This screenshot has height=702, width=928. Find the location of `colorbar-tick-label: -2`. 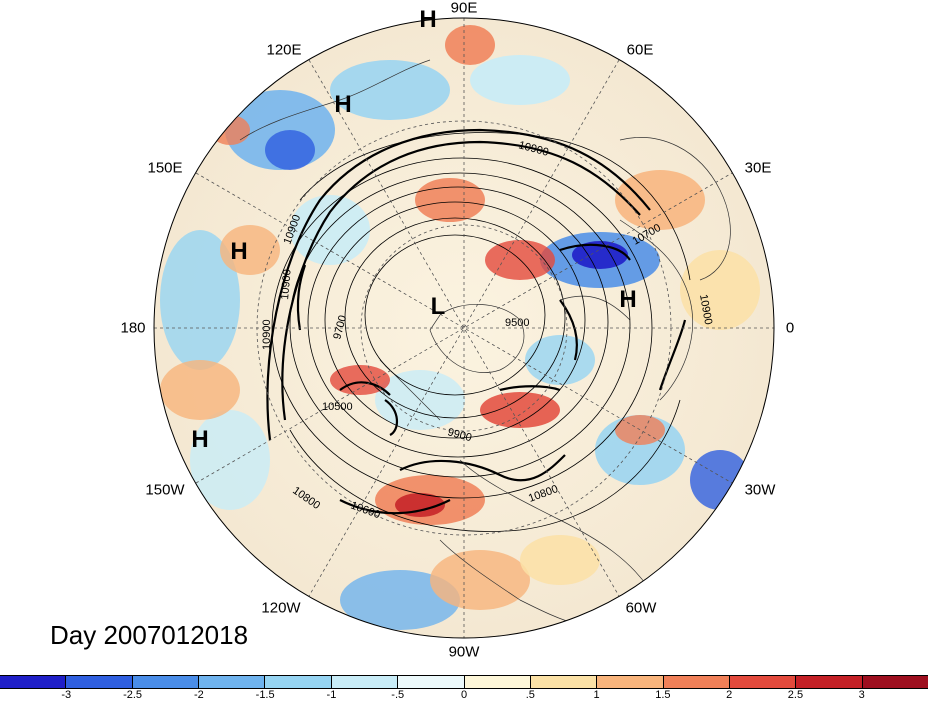

colorbar-tick-label: -2 is located at coordinates (198, 695).